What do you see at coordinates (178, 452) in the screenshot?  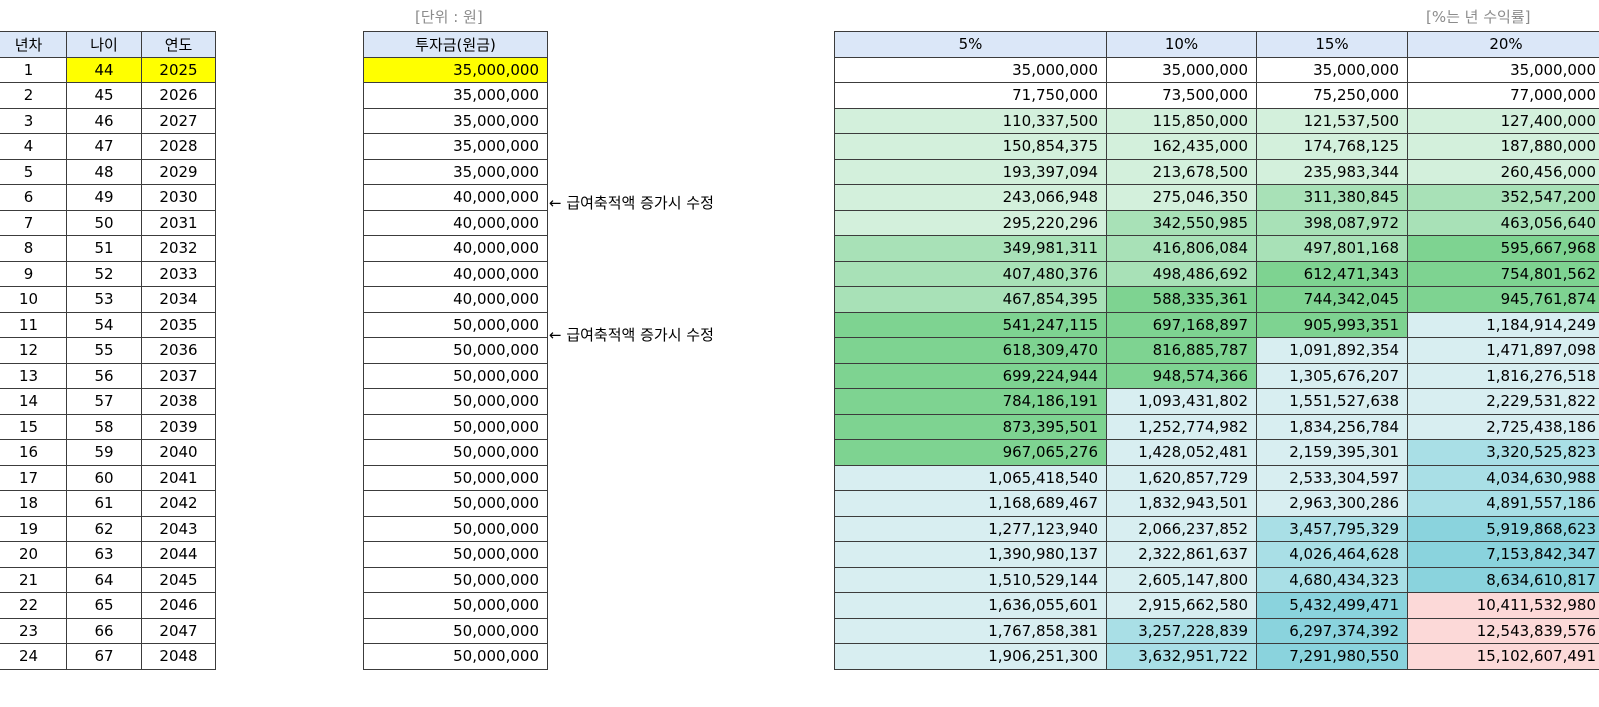 I see `cell-year: 2040` at bounding box center [178, 452].